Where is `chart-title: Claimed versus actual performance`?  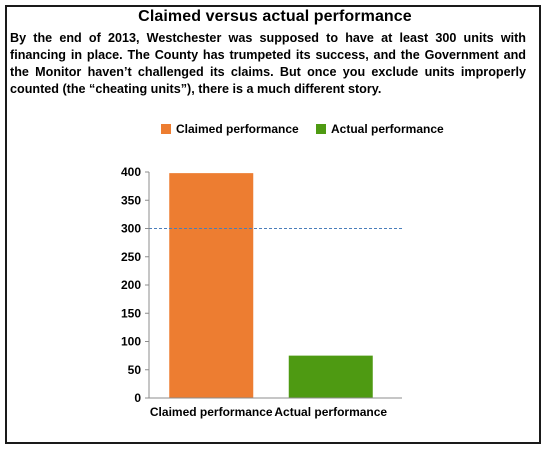 chart-title: Claimed versus actual performance is located at coordinates (275, 16).